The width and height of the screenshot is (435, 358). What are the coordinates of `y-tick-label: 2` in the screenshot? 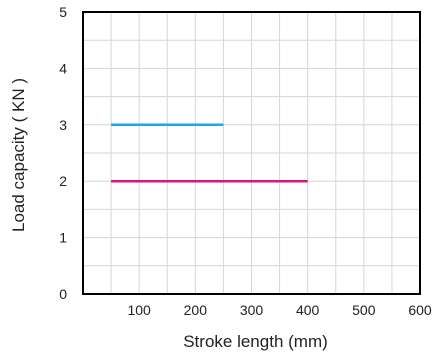 It's located at (63, 181).